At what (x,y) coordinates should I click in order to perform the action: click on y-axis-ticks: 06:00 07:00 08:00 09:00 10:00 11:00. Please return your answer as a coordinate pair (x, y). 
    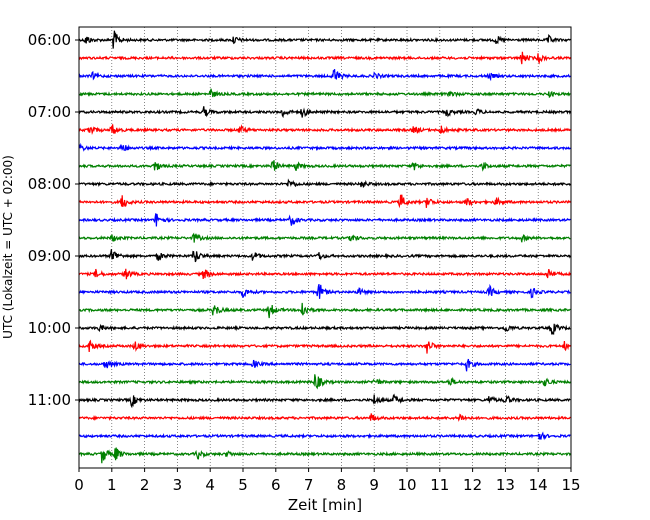
    Looking at the image, I should click on (53, 220).